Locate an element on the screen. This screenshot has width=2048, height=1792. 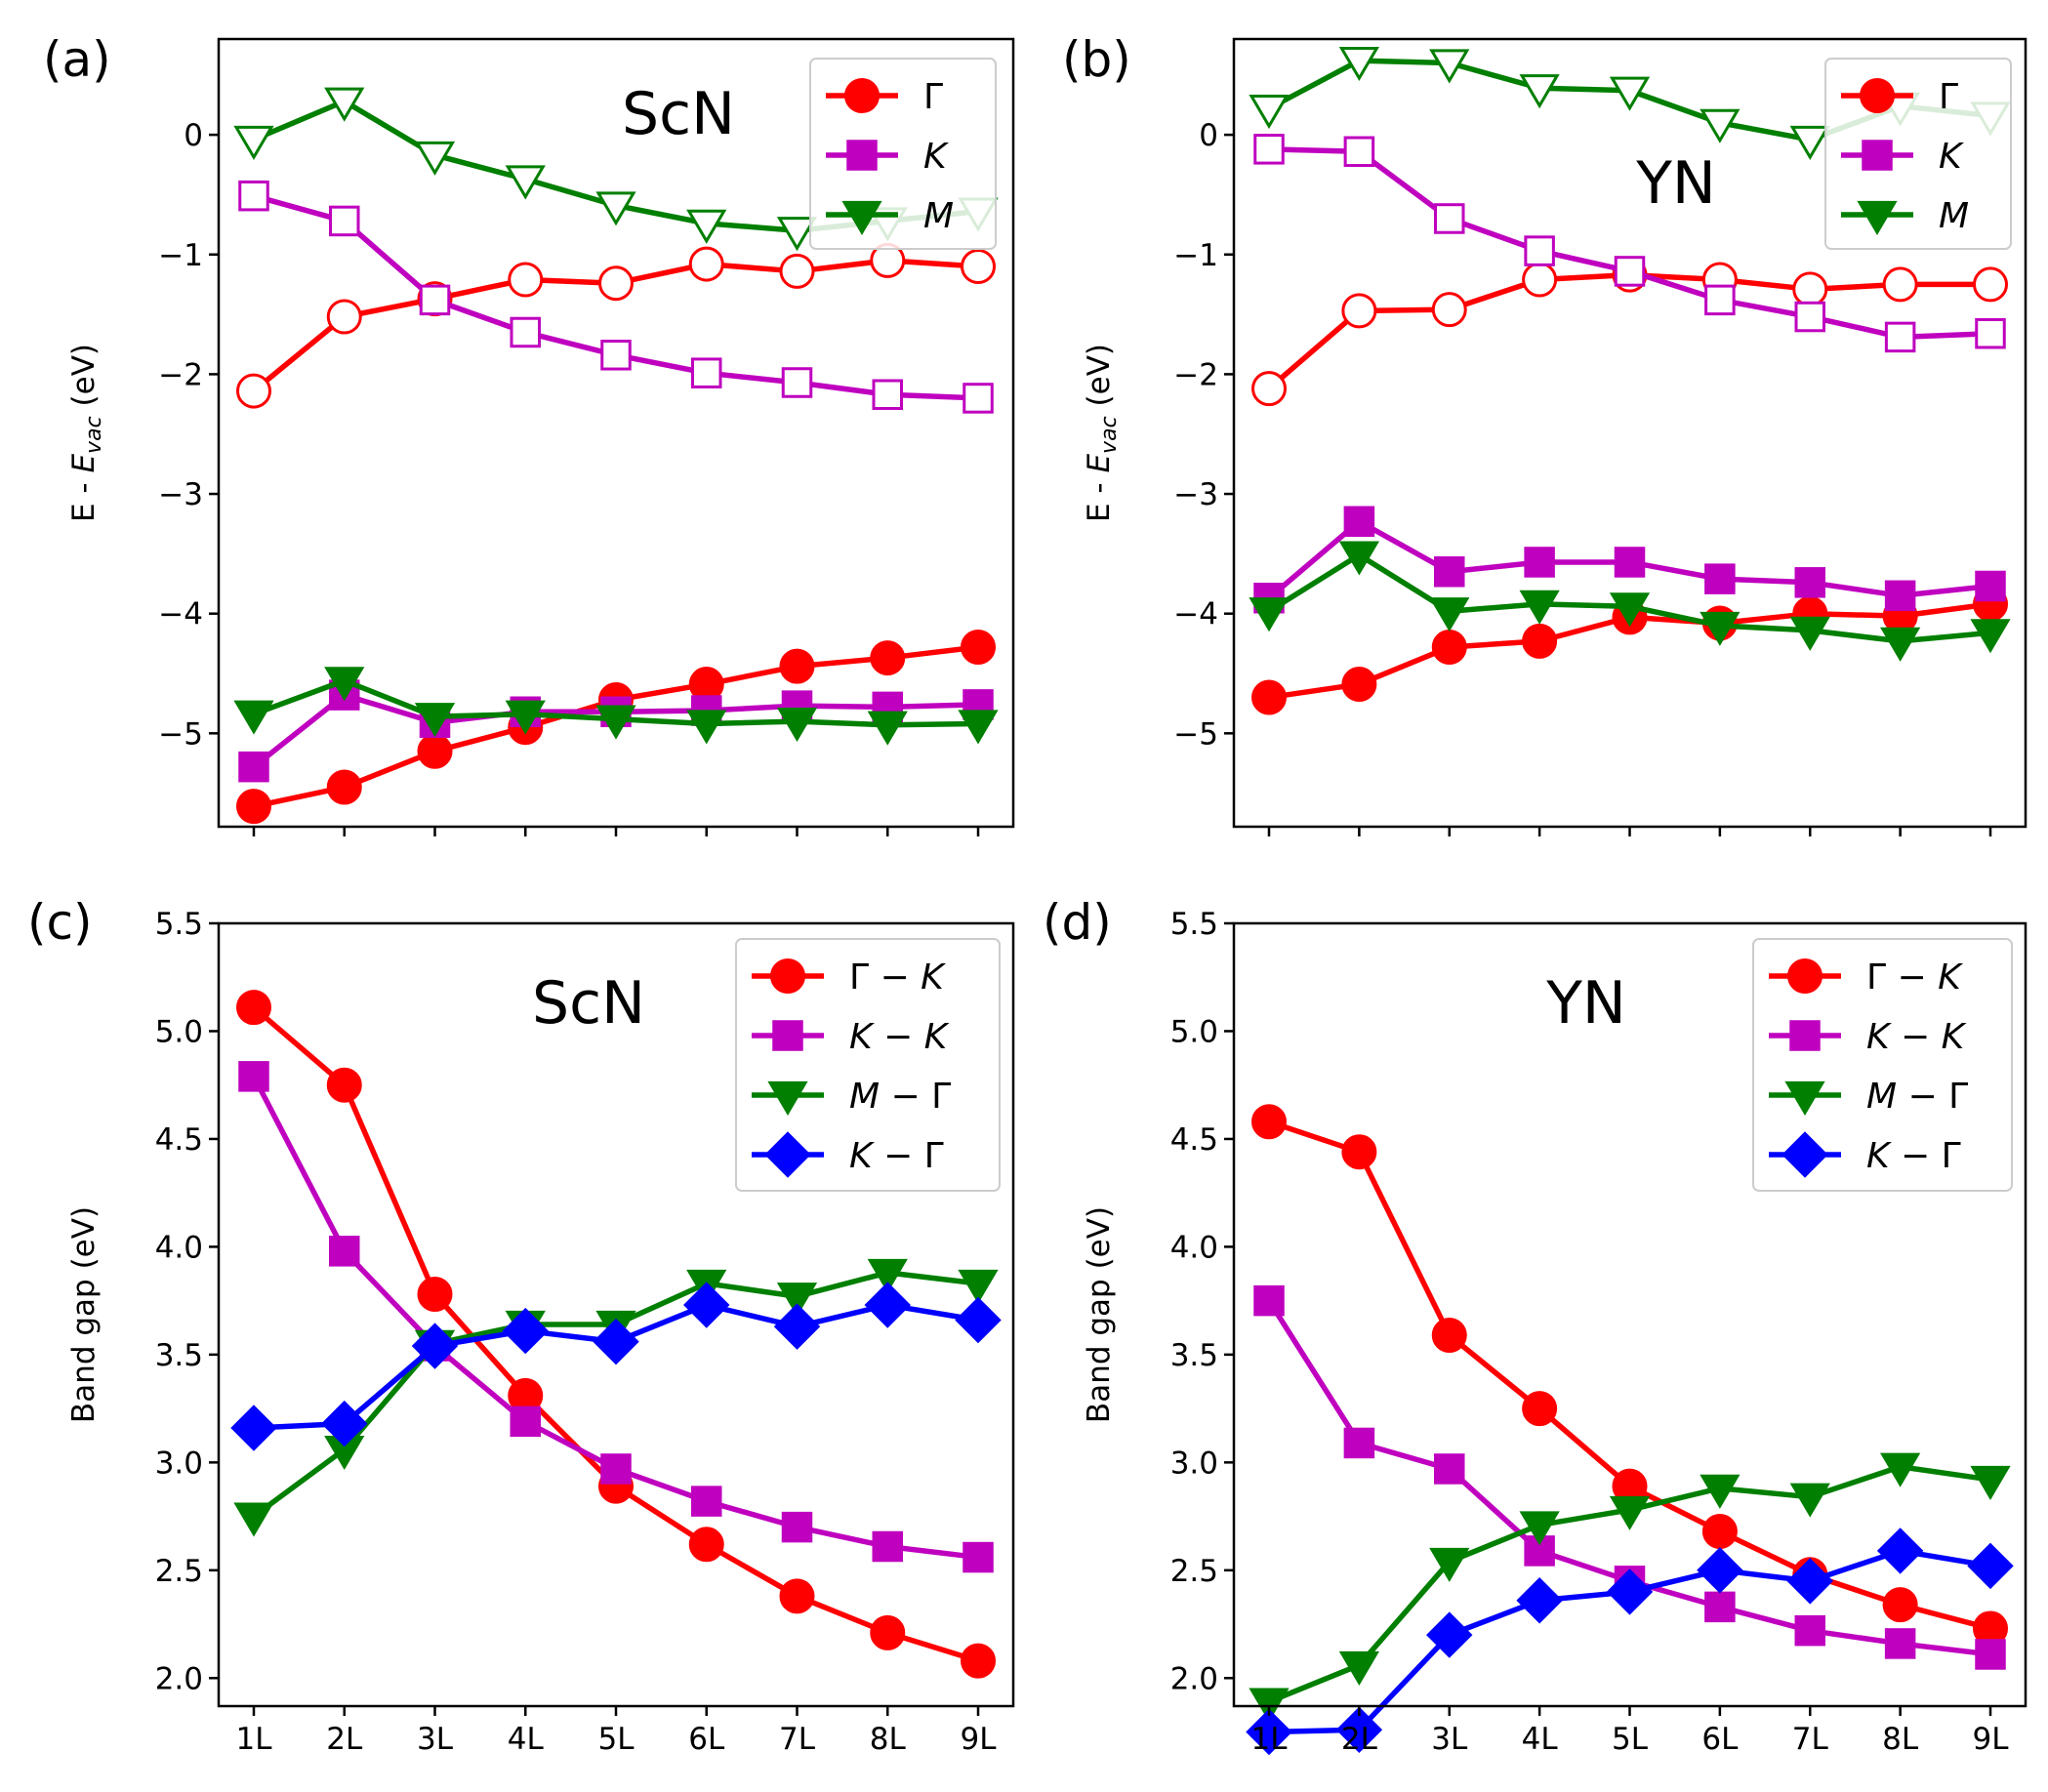
x-tick-label: 2L is located at coordinates (344, 1739).